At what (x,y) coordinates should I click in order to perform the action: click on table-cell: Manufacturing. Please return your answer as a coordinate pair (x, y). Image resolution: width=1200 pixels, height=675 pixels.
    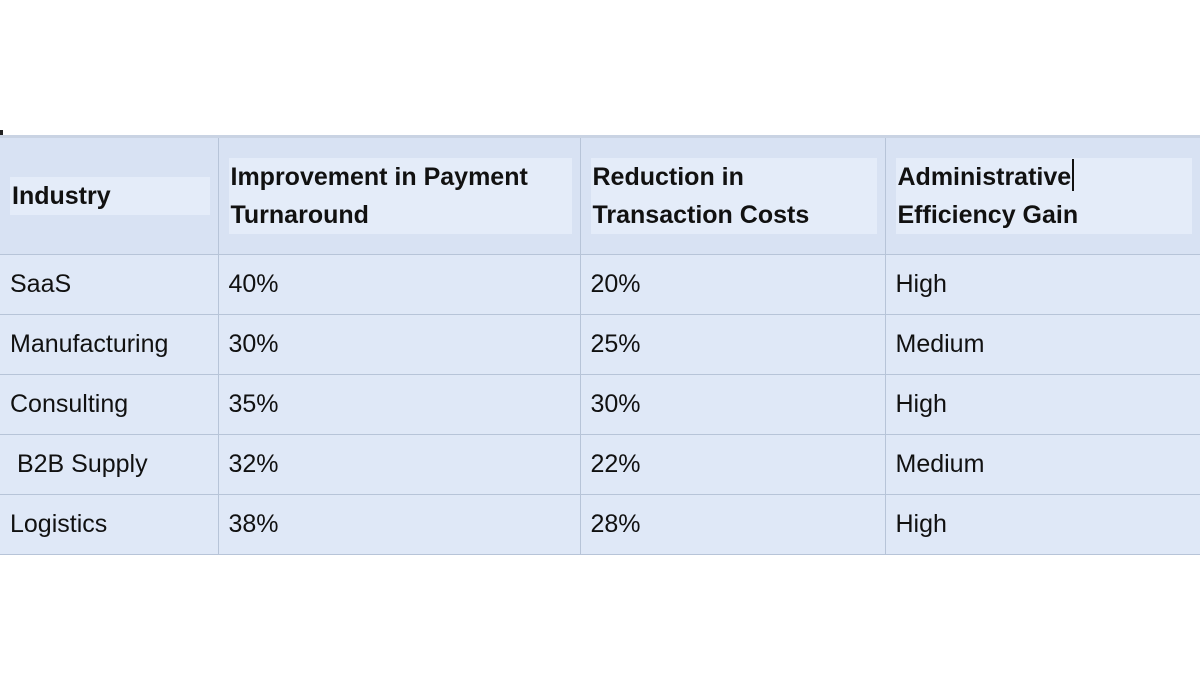
    Looking at the image, I should click on (109, 344).